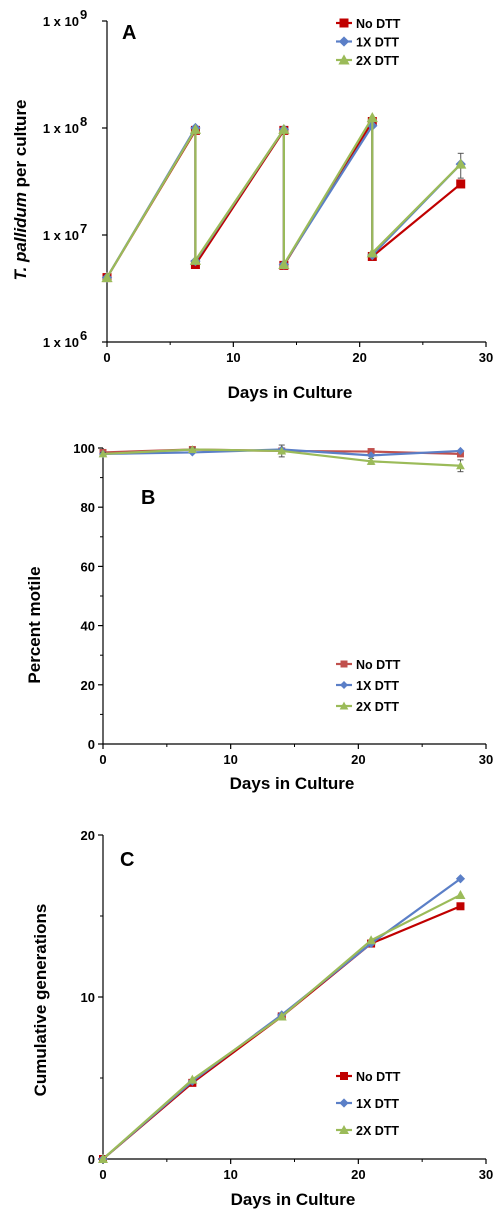  What do you see at coordinates (83, 121) in the screenshot?
I see `y-tick-exponent: 8` at bounding box center [83, 121].